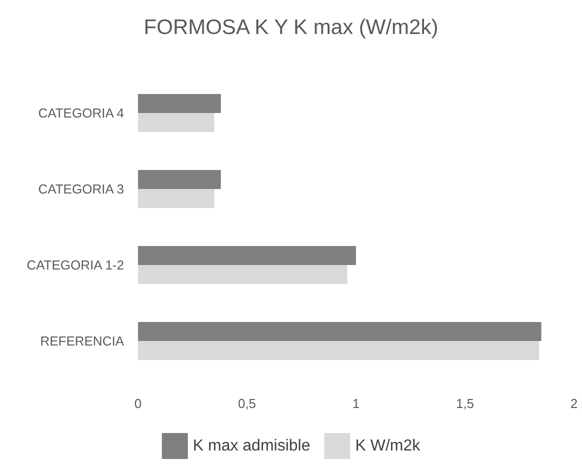 This screenshot has height=464, width=582. Describe the element at coordinates (81, 113) in the screenshot. I see `y-tick-label: CATEGORIA 4` at that location.